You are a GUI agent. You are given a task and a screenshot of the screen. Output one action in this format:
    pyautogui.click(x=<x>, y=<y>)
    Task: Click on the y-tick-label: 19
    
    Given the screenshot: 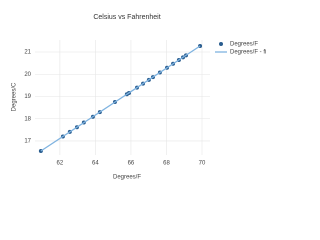 What is the action you would take?
    pyautogui.click(x=27, y=97)
    